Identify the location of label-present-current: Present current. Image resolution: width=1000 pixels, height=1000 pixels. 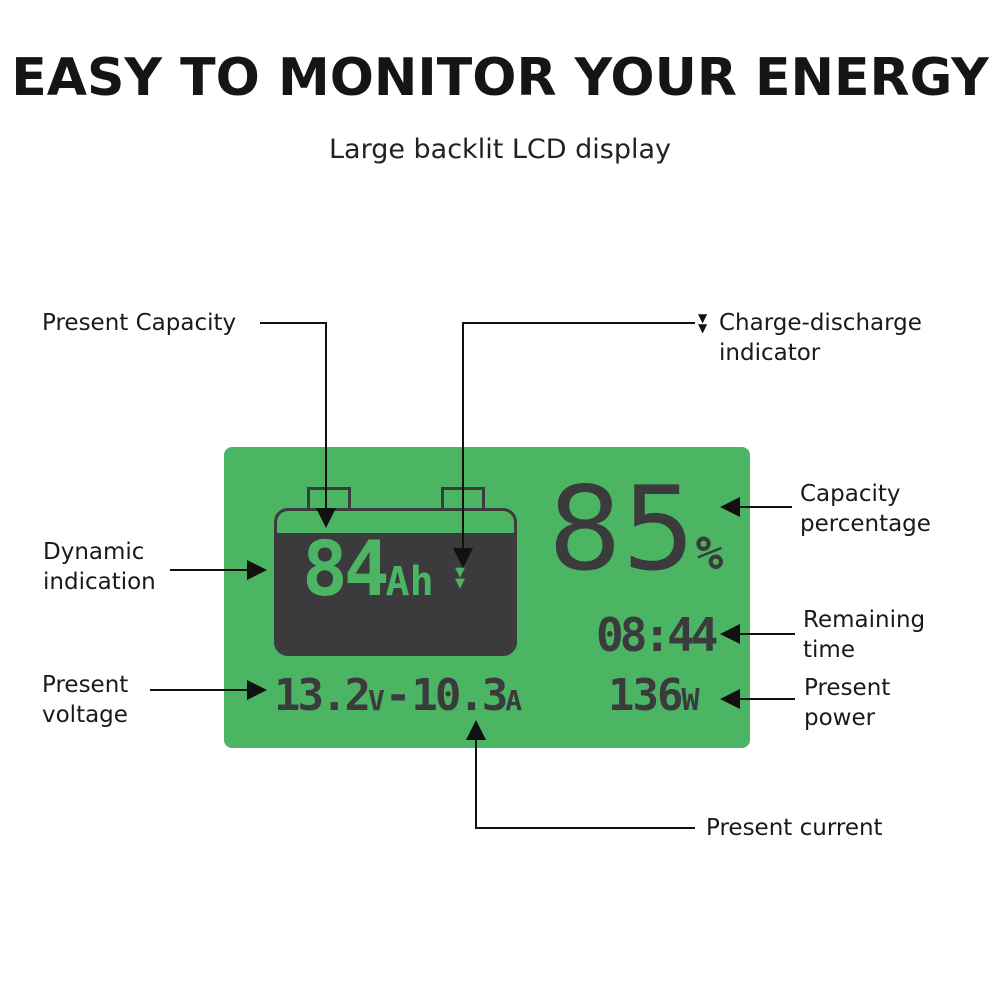
(794, 828).